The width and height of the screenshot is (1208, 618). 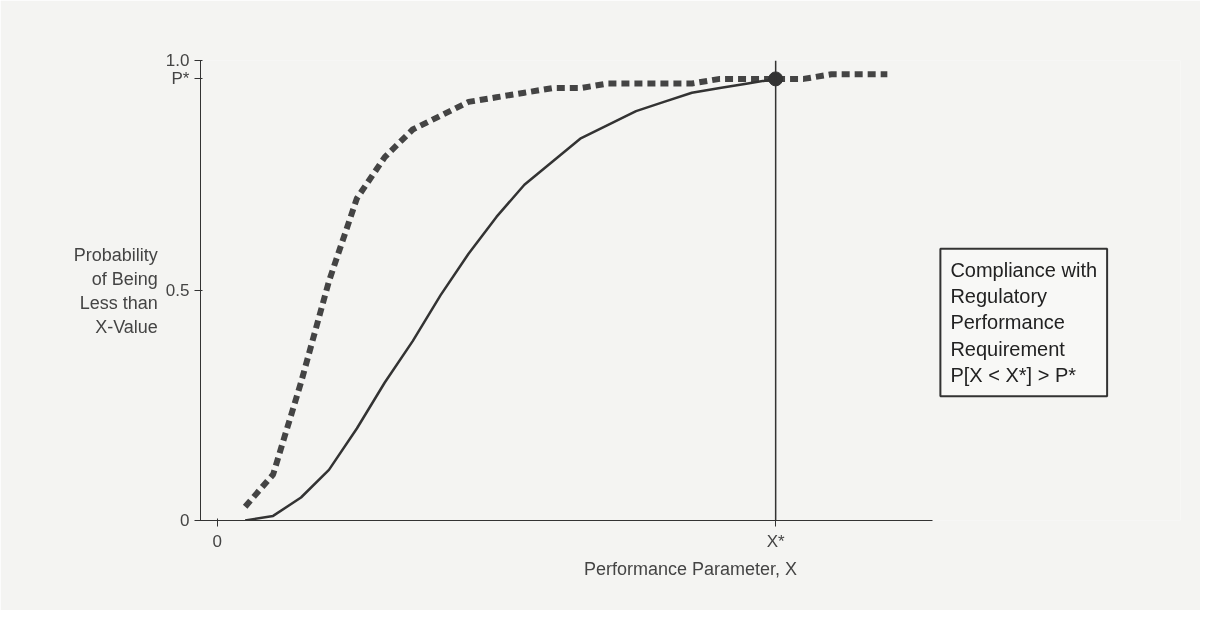 What do you see at coordinates (776, 541) in the screenshot?
I see `x-tick-label: X*` at bounding box center [776, 541].